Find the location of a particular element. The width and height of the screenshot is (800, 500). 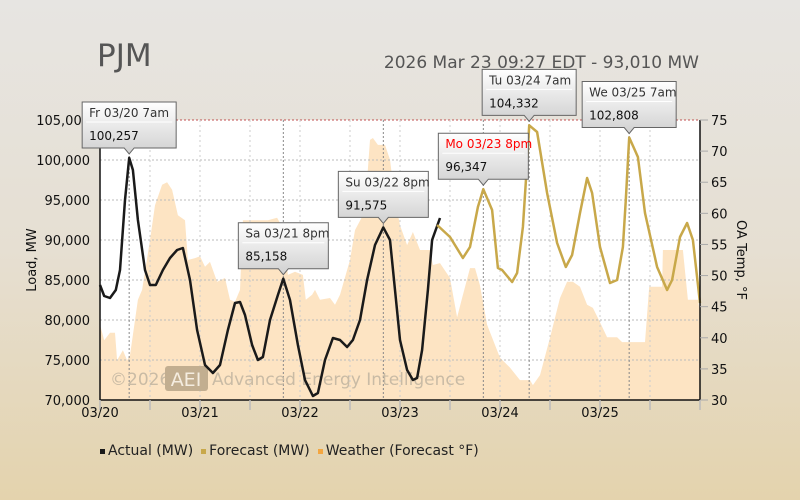

callout-label: Sa 03/21 8pm is located at coordinates (287, 234).